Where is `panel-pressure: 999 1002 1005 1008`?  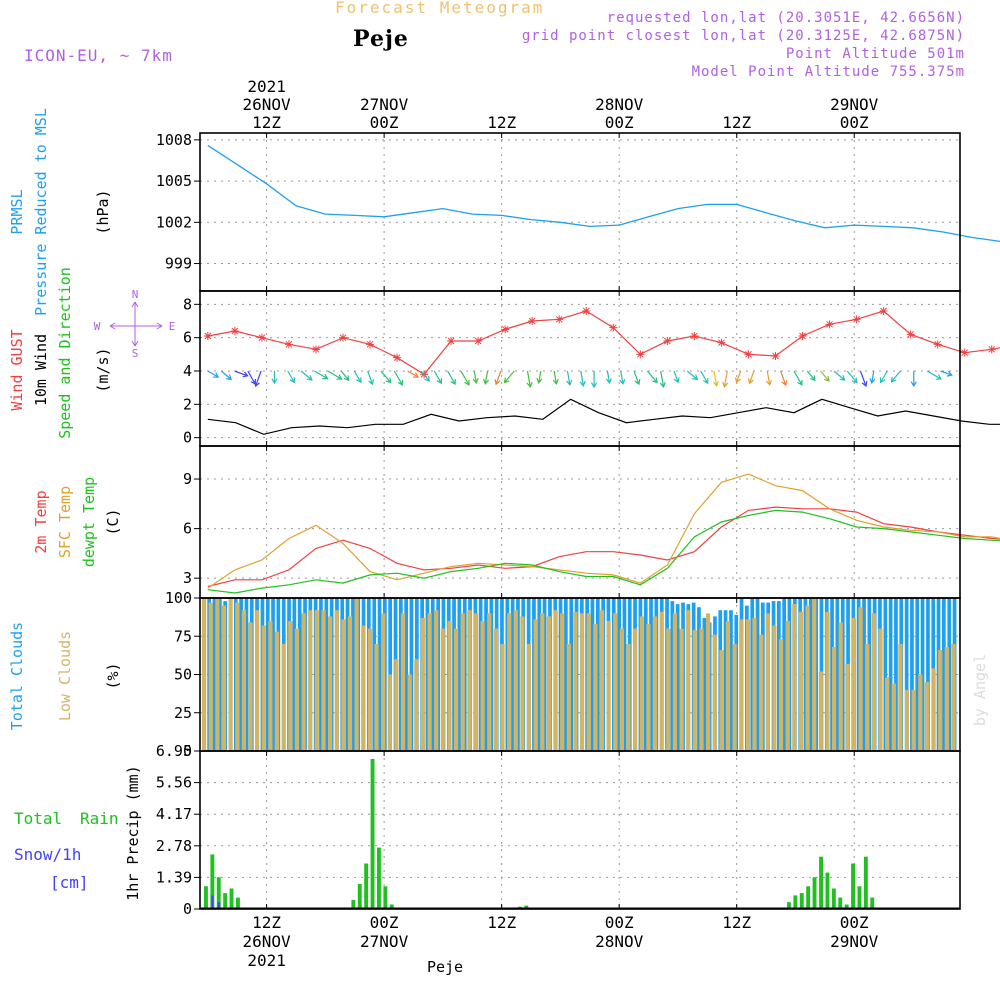
panel-pressure: 999 1002 1005 1008 is located at coordinates (578, 211).